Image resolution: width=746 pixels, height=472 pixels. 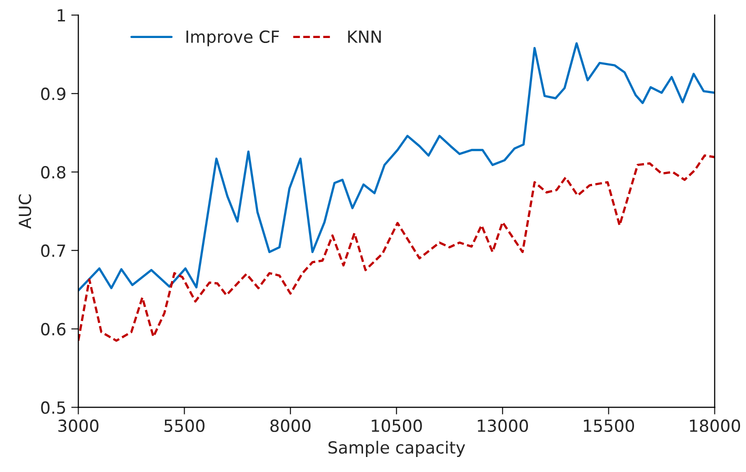 What do you see at coordinates (715, 425) in the screenshot?
I see `x-tick-label: 18000` at bounding box center [715, 425].